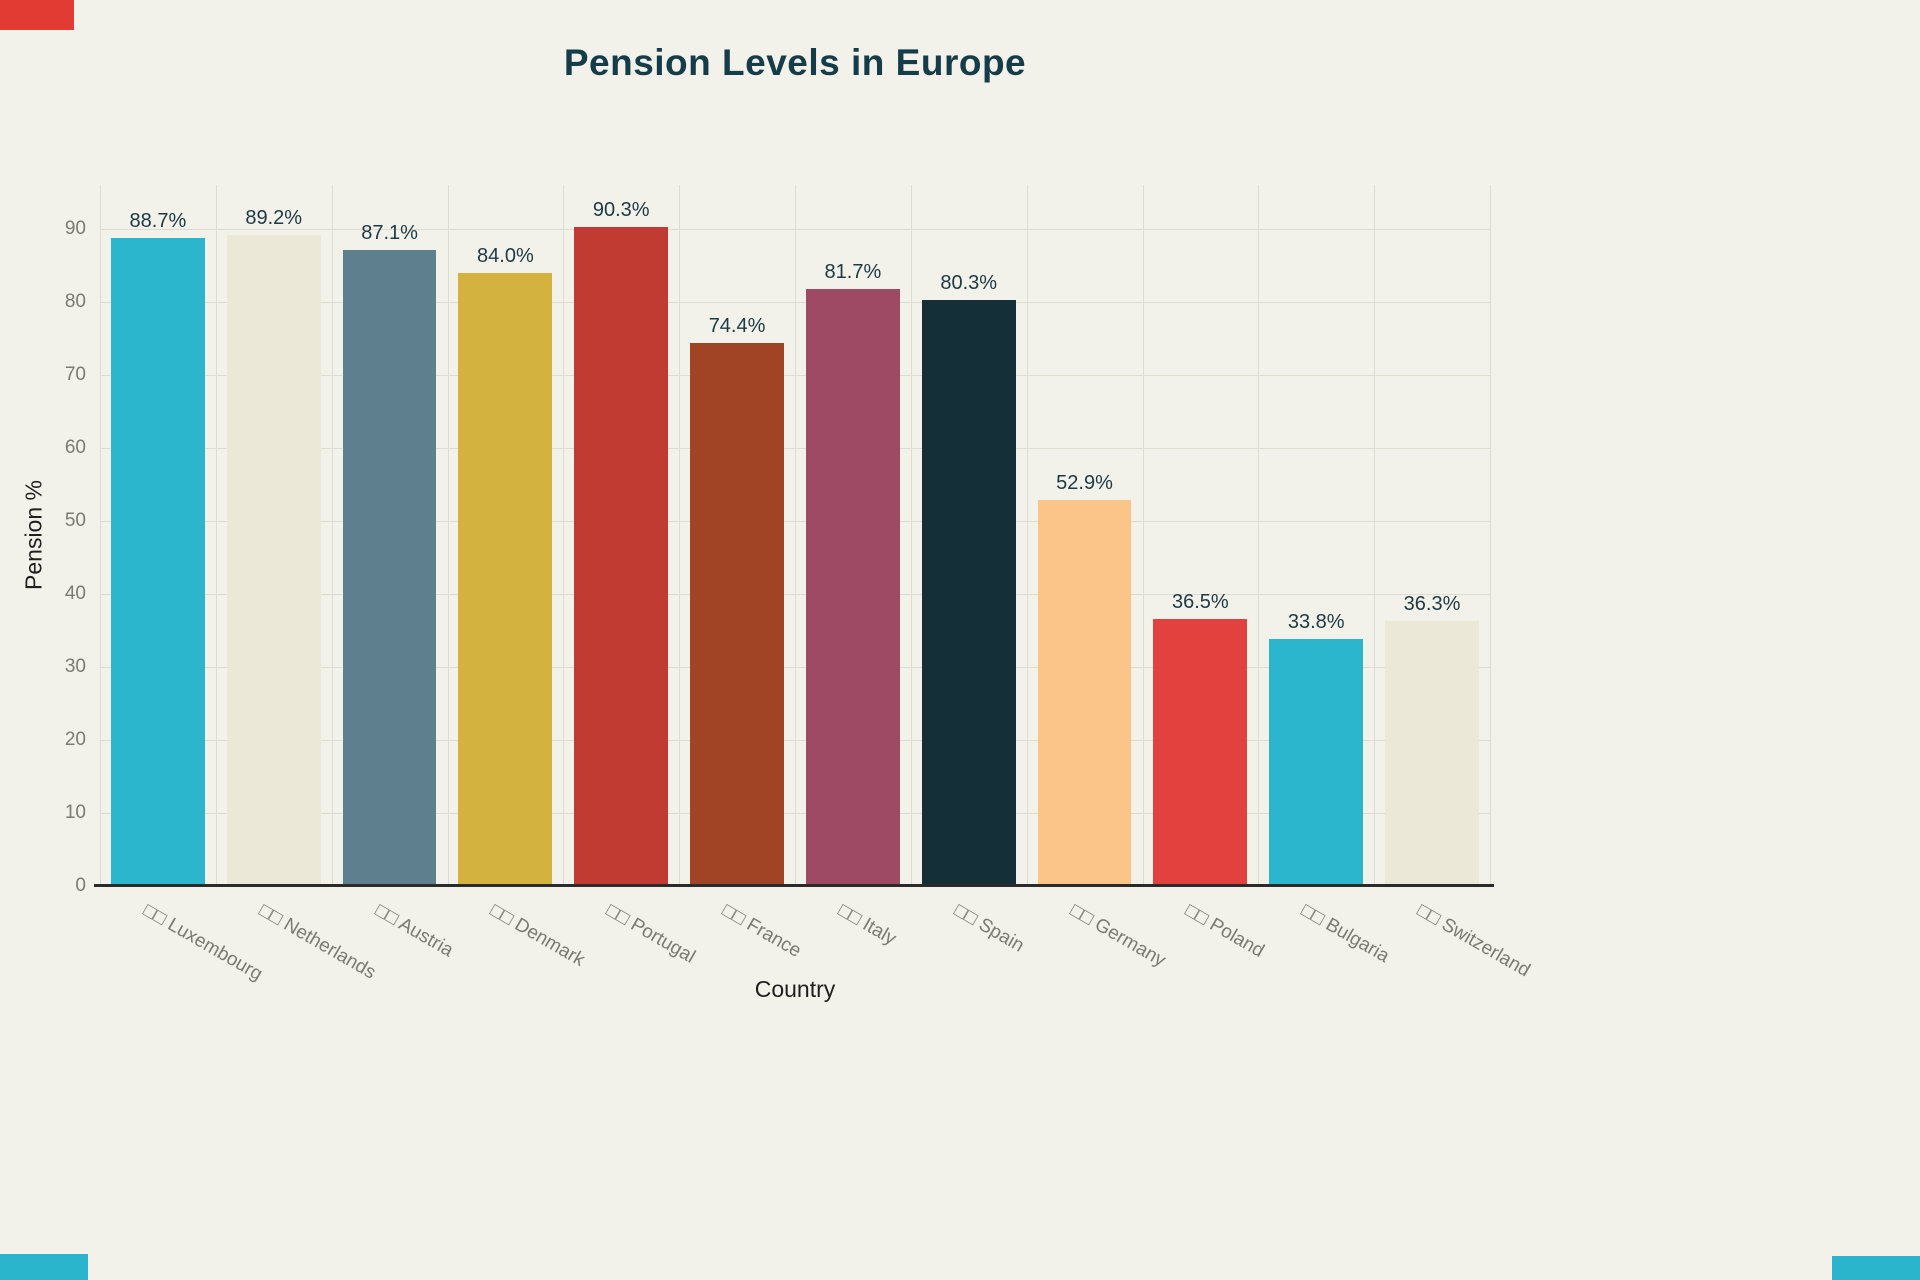  I want to click on x-tick-label: □□ France, so click(761, 931).